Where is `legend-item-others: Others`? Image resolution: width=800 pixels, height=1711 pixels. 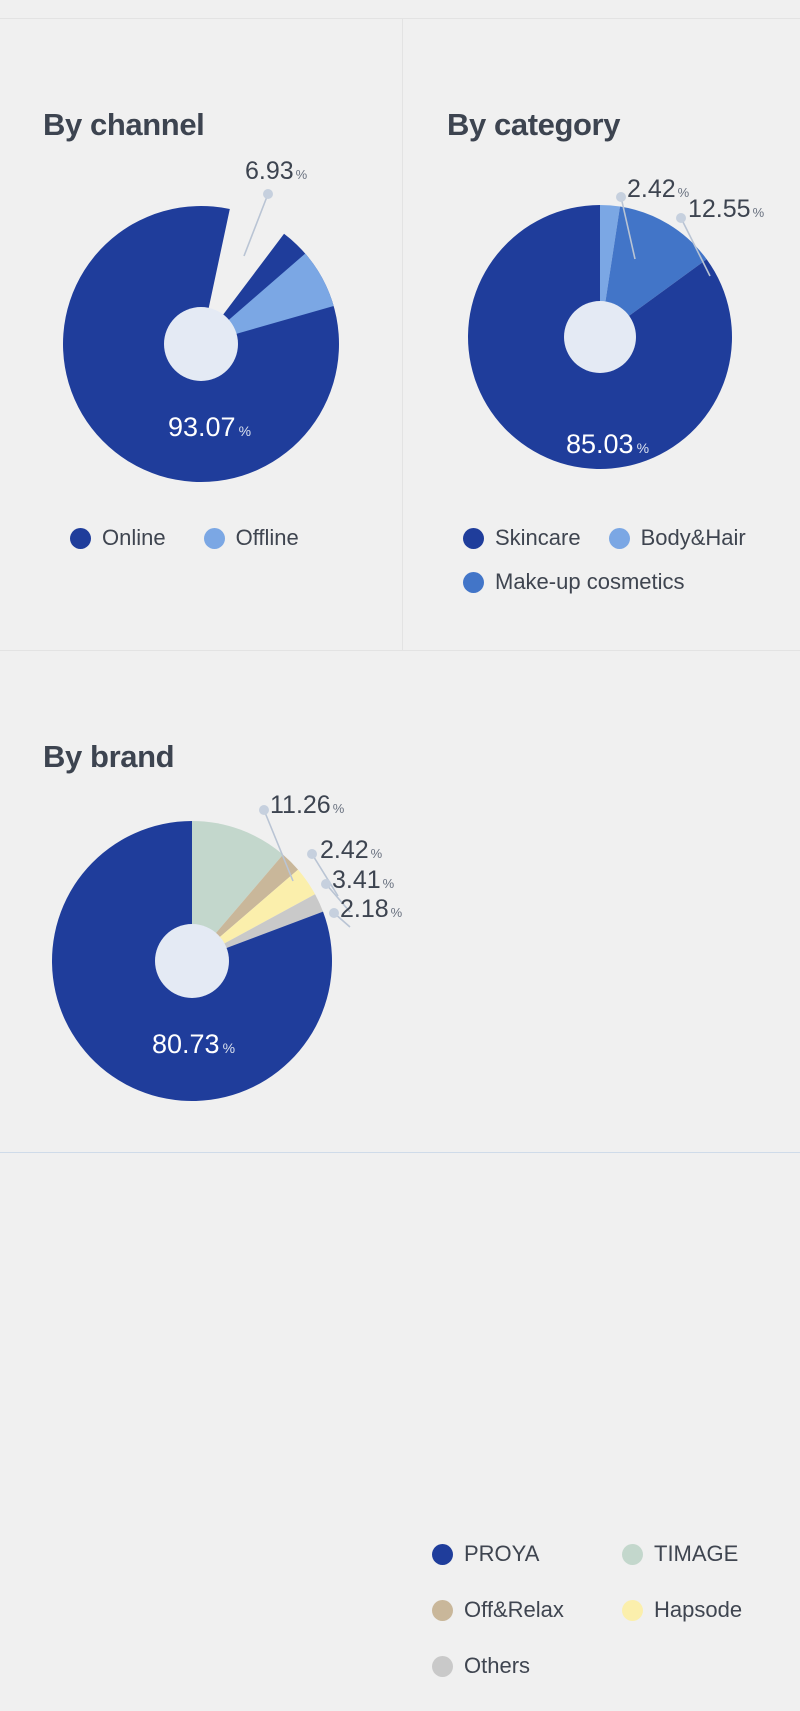
legend-item-others: Others is located at coordinates (527, 1666).